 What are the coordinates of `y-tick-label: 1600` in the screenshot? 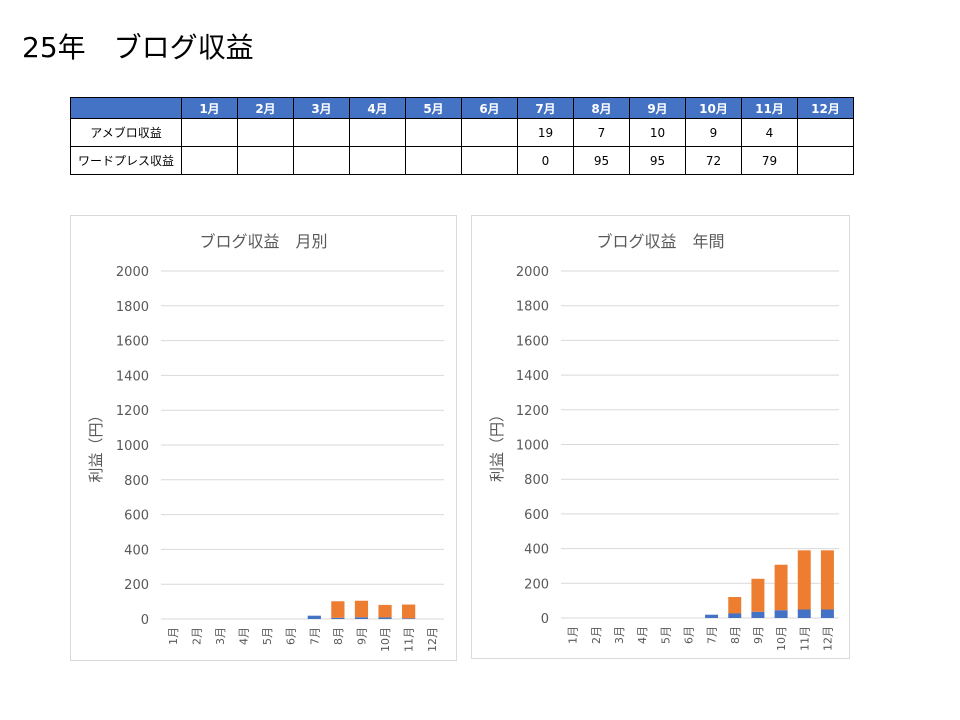 It's located at (132, 342).